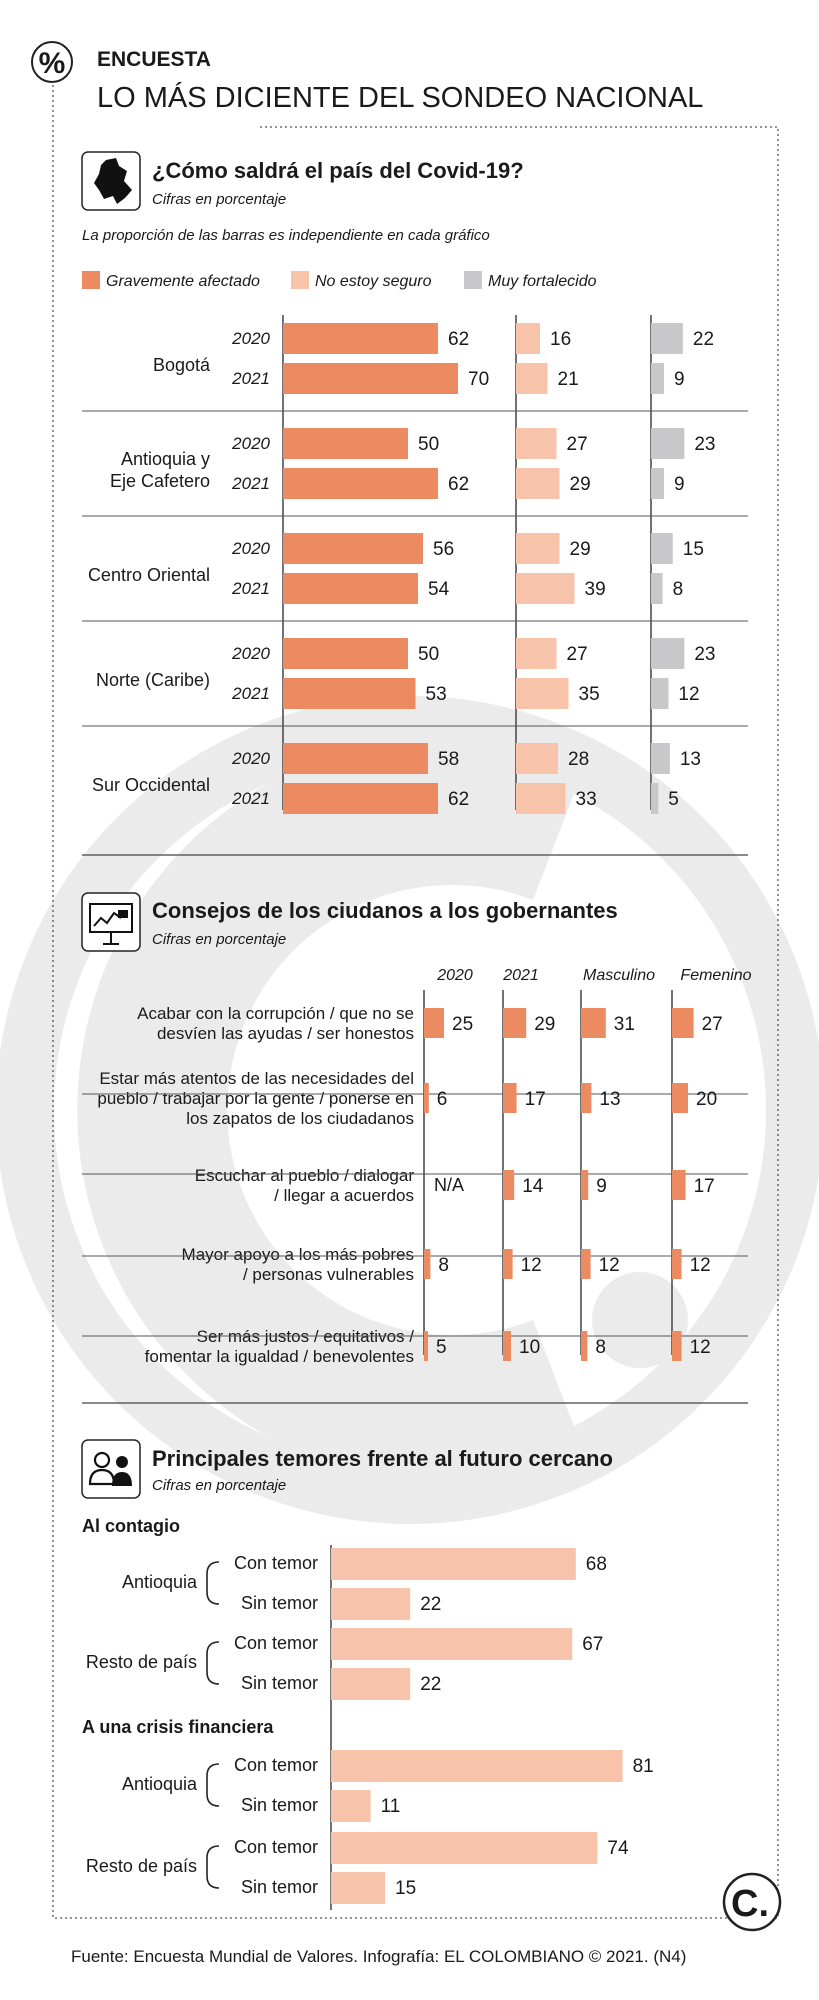 This screenshot has width=819, height=2000. I want to click on watermark-dot, so click(640, 1320).